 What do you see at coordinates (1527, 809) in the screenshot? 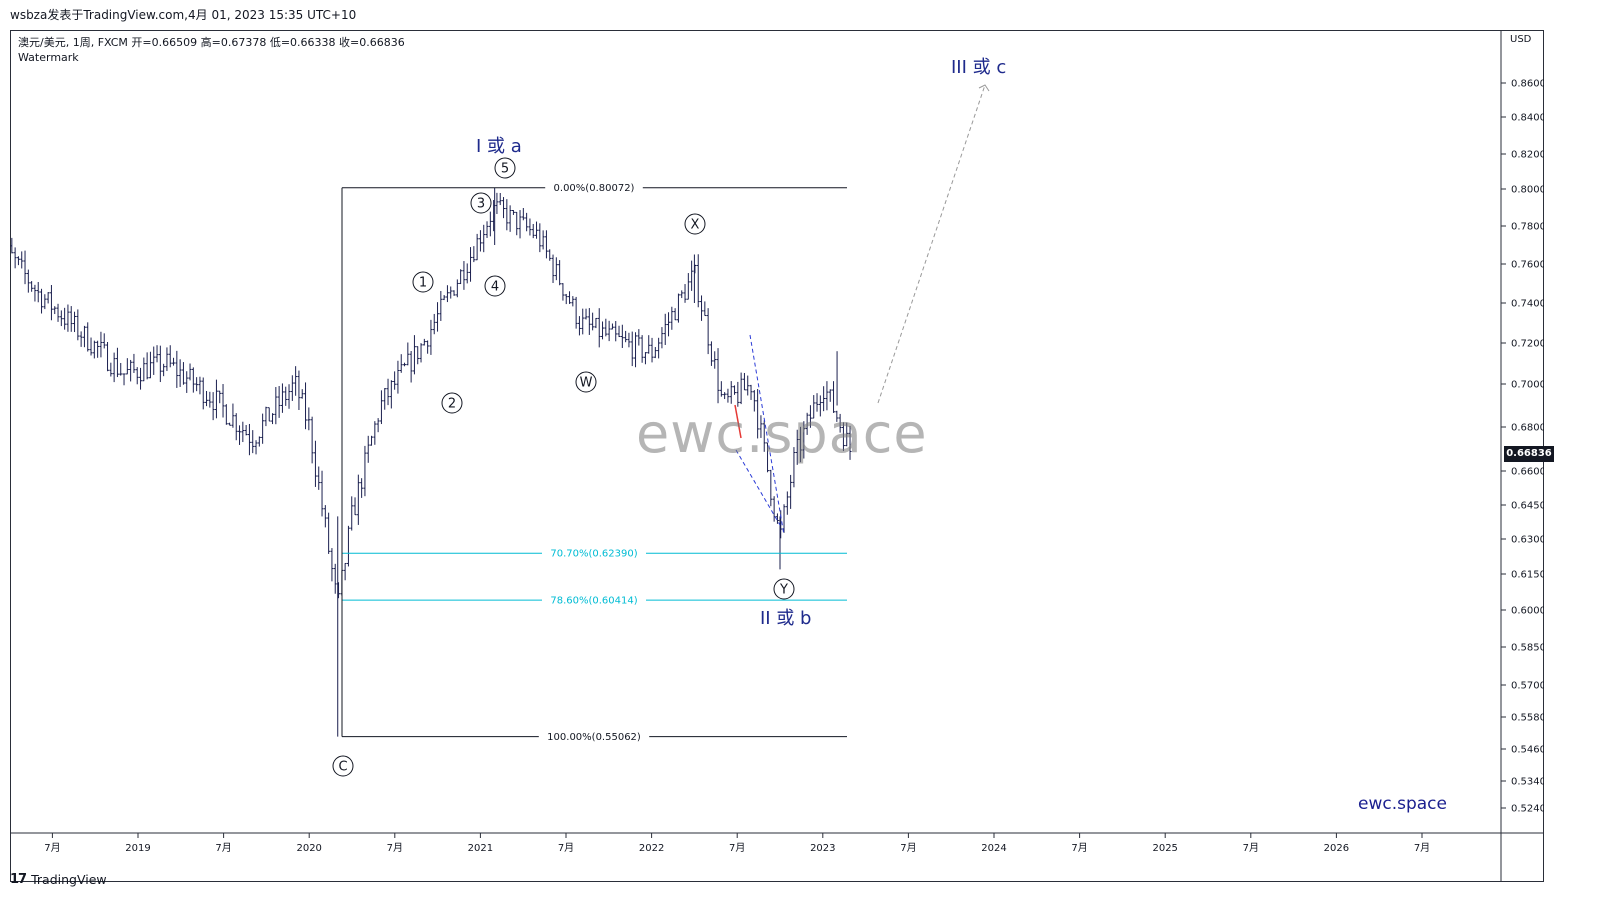
I see `price-tick-label: 0.52400` at bounding box center [1527, 809].